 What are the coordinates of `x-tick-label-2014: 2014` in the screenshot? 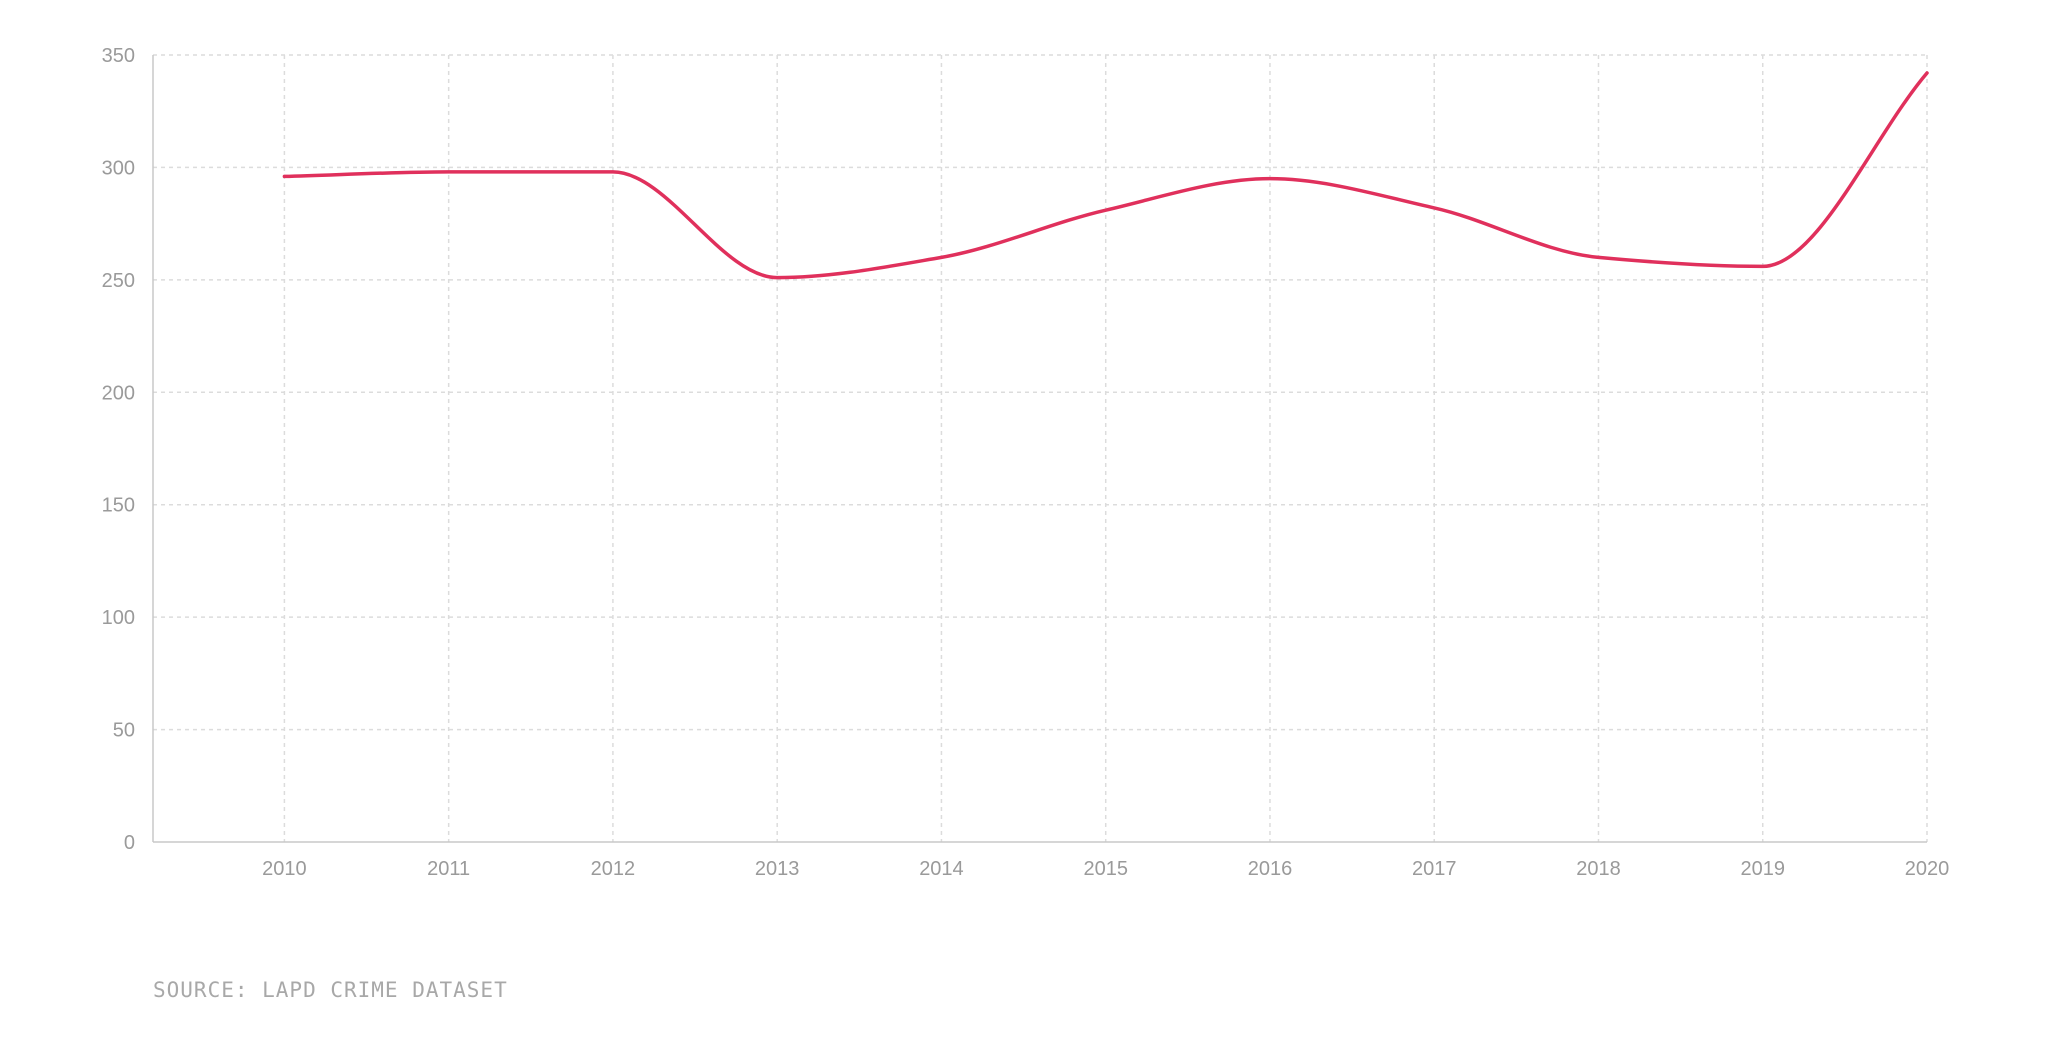 It's located at (941, 869).